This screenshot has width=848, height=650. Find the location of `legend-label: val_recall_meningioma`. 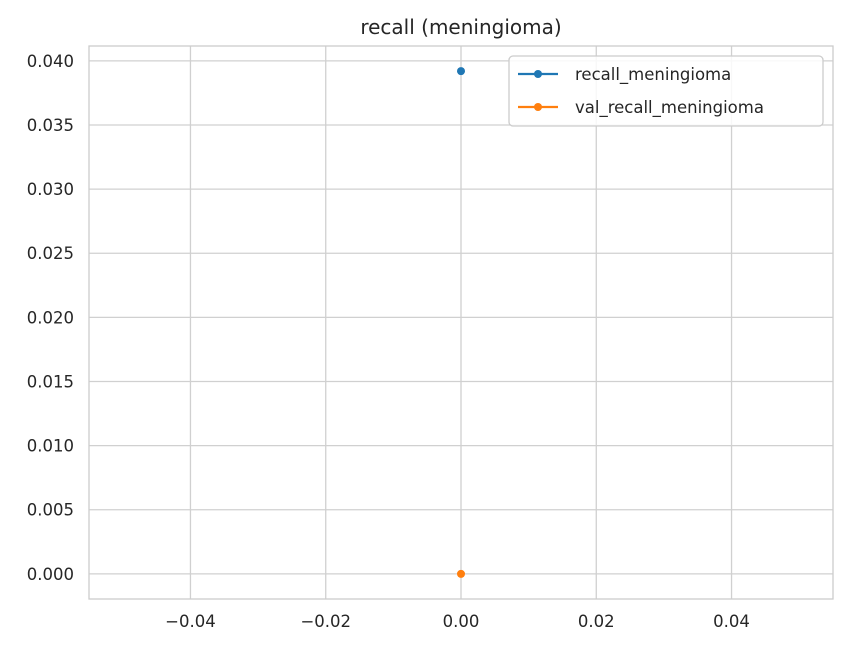

legend-label: val_recall_meningioma is located at coordinates (669, 108).